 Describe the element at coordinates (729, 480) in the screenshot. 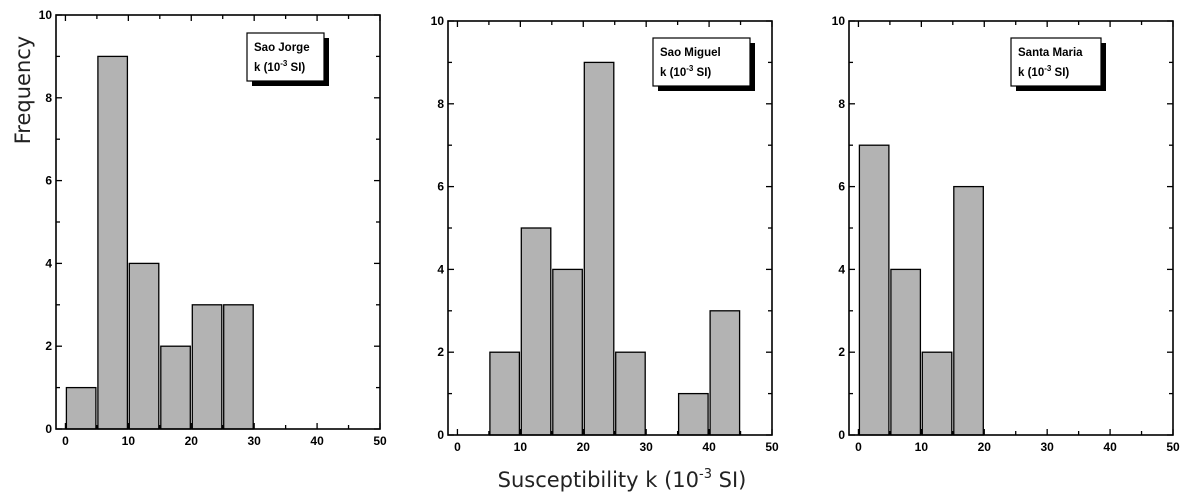

I see `x-axis-label-tail: SI)` at that location.